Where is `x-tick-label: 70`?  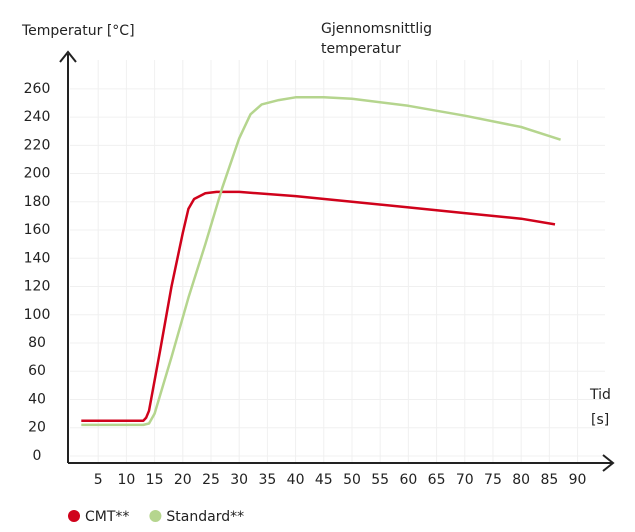 x-tick-label: 70 is located at coordinates (465, 480).